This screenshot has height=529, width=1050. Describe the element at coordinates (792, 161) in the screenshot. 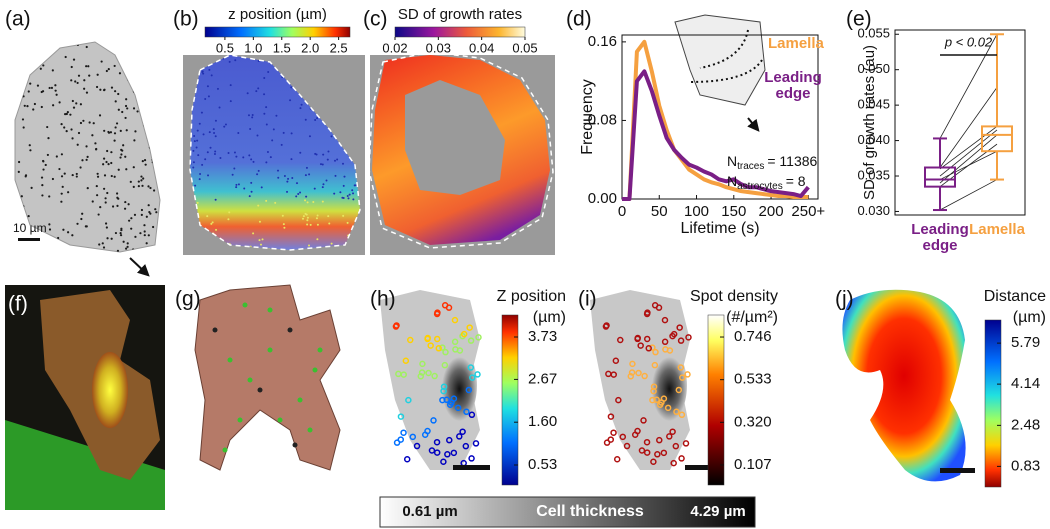

I see `annotation-text: = 11386` at that location.